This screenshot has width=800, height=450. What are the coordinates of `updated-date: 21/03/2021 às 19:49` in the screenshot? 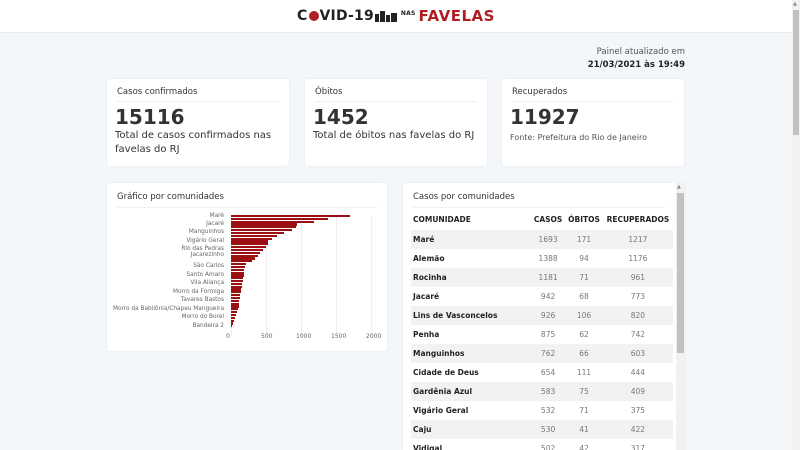 It's located at (636, 65).